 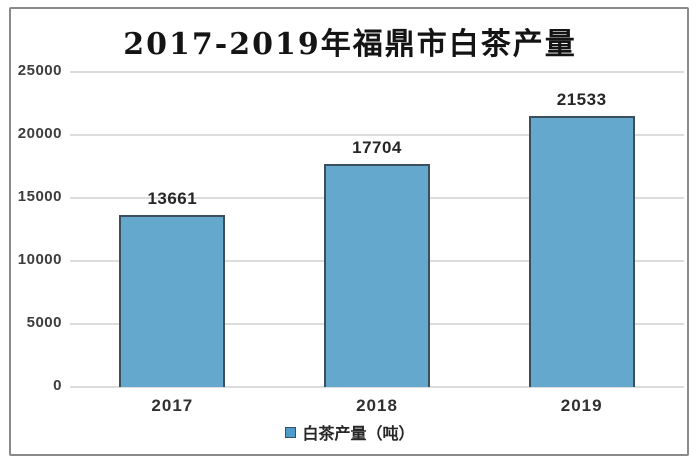 I want to click on bar-2018, so click(x=377, y=275).